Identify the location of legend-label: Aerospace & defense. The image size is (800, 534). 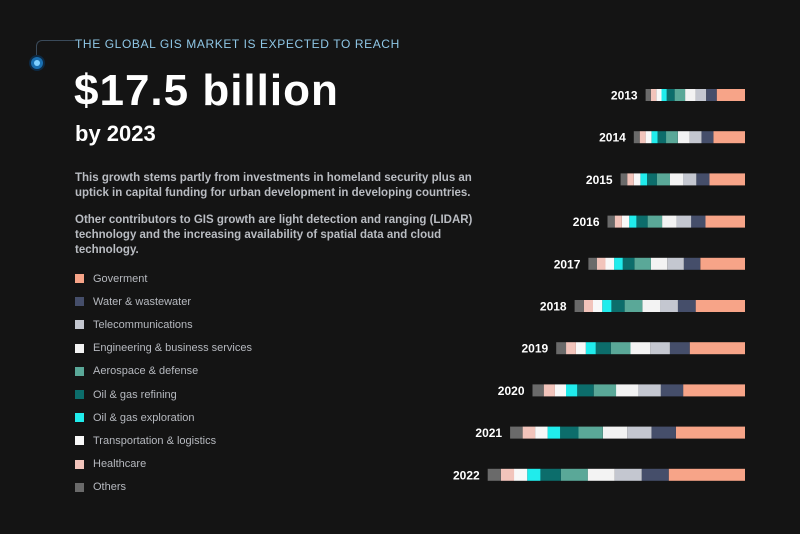
(146, 371).